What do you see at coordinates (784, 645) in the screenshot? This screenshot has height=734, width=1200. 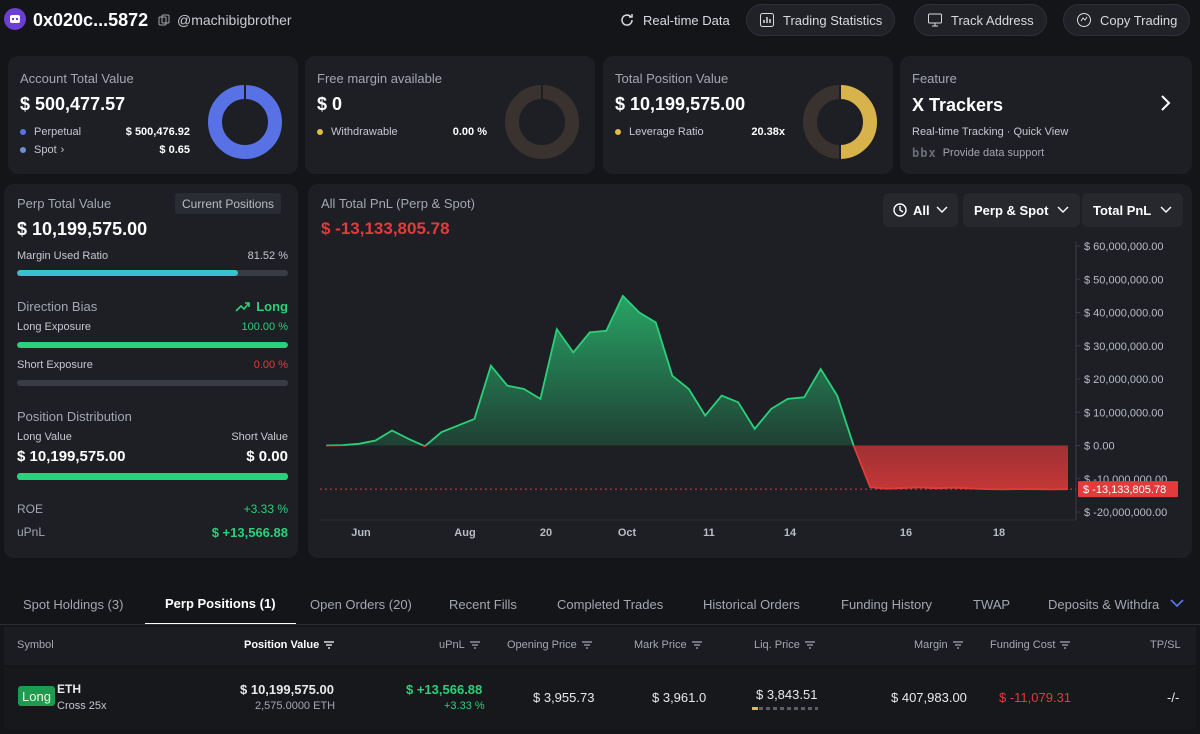 I see `header-liq-price: Liq. Price` at bounding box center [784, 645].